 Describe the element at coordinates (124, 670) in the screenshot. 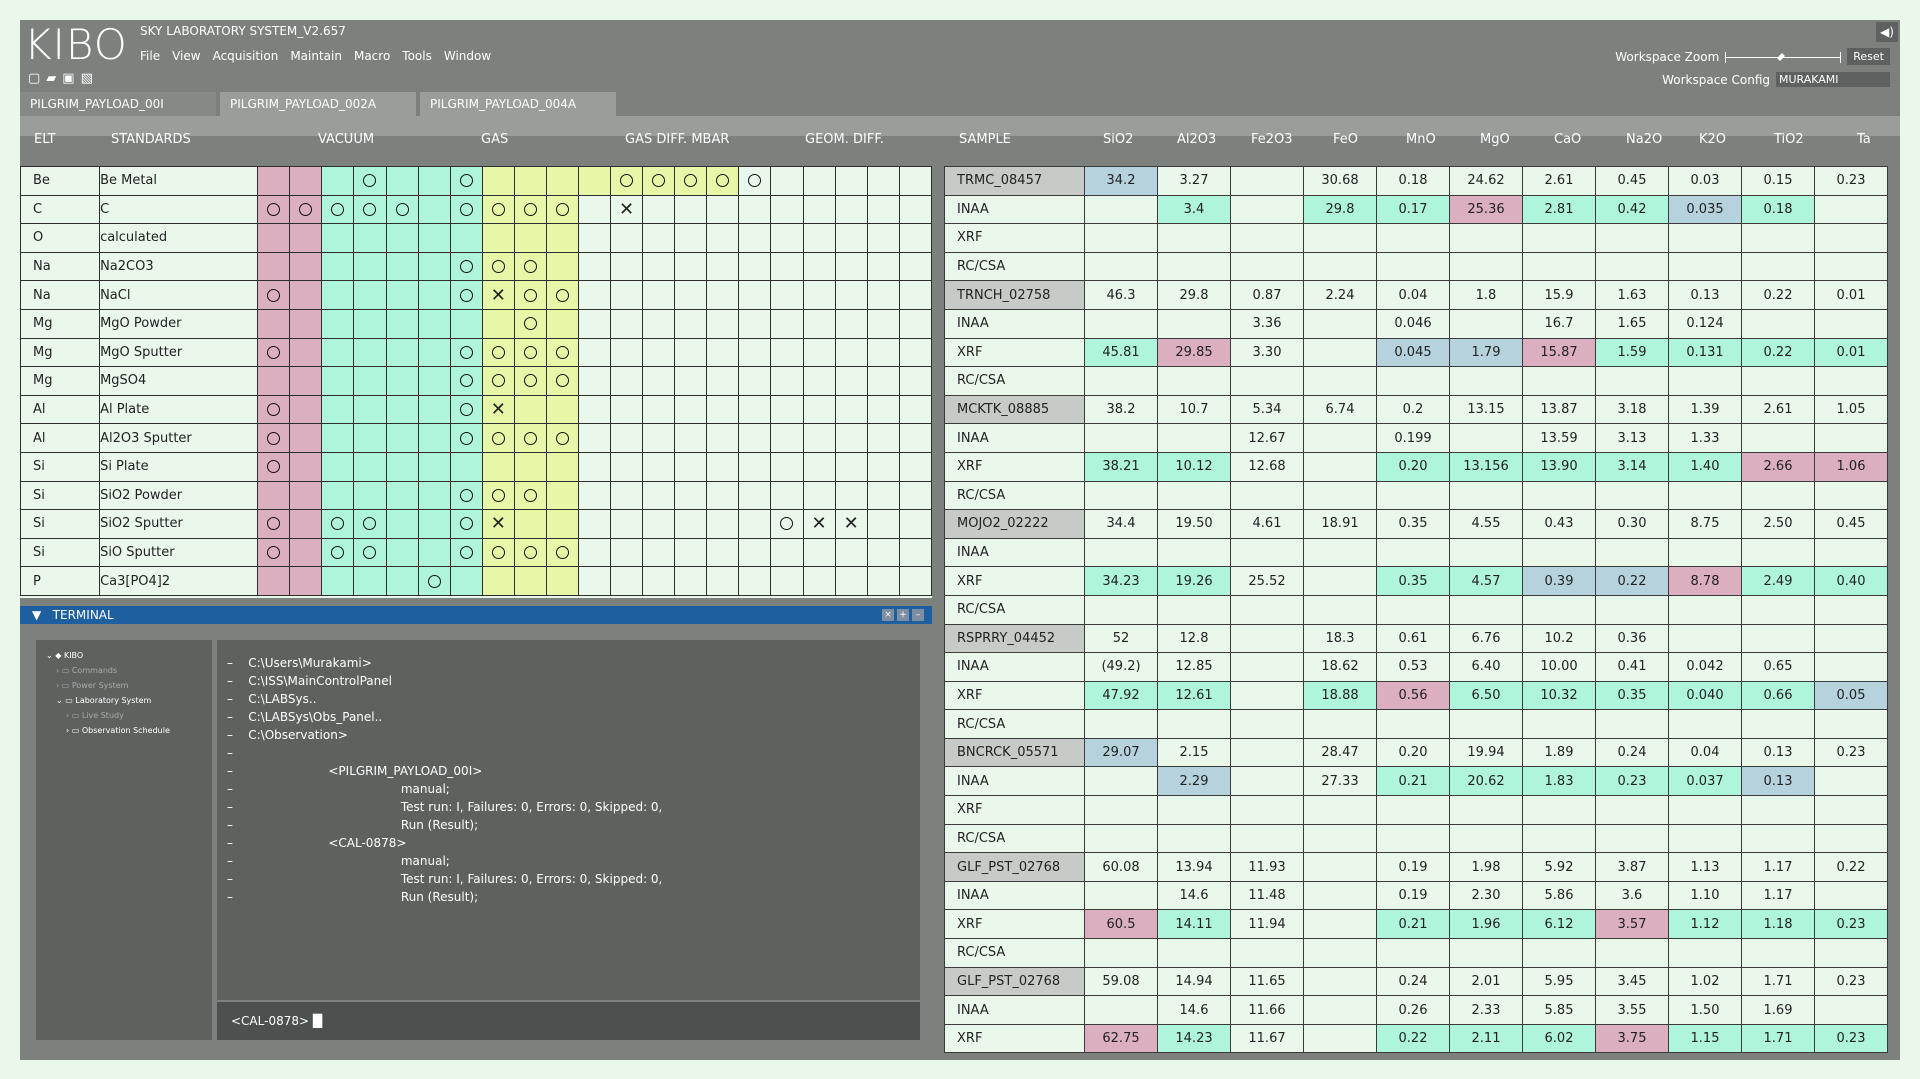

I see `tree-item: › ▭ Commands` at that location.